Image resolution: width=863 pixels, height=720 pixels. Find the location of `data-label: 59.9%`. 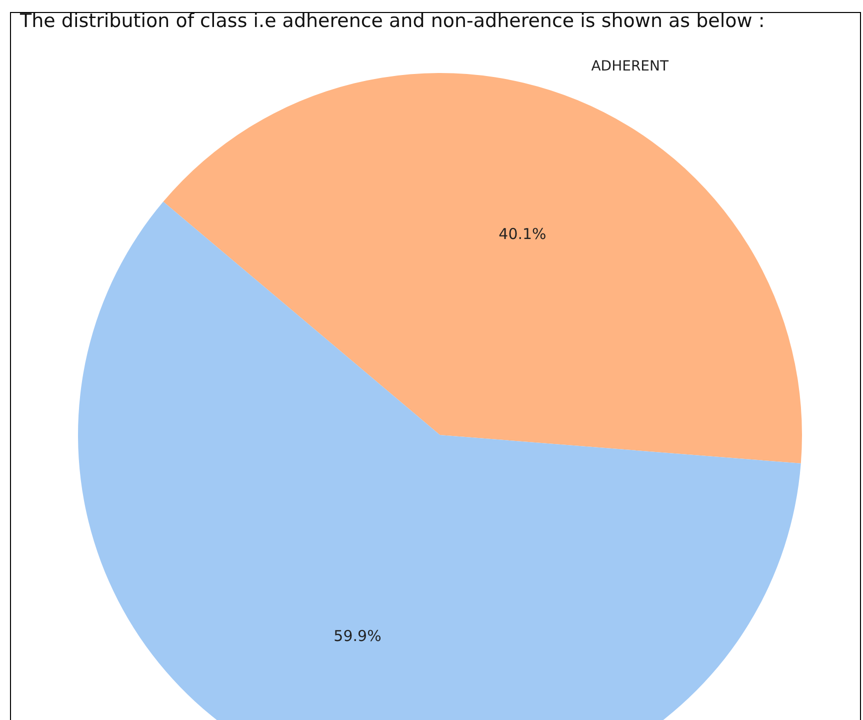

data-label: 59.9% is located at coordinates (358, 635).